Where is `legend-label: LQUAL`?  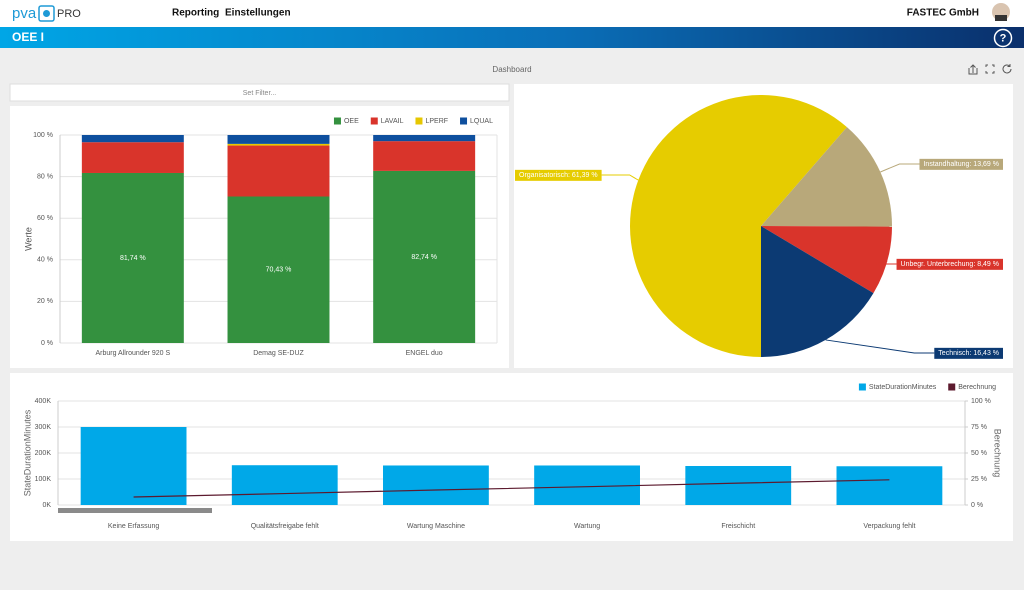 legend-label: LQUAL is located at coordinates (481, 121).